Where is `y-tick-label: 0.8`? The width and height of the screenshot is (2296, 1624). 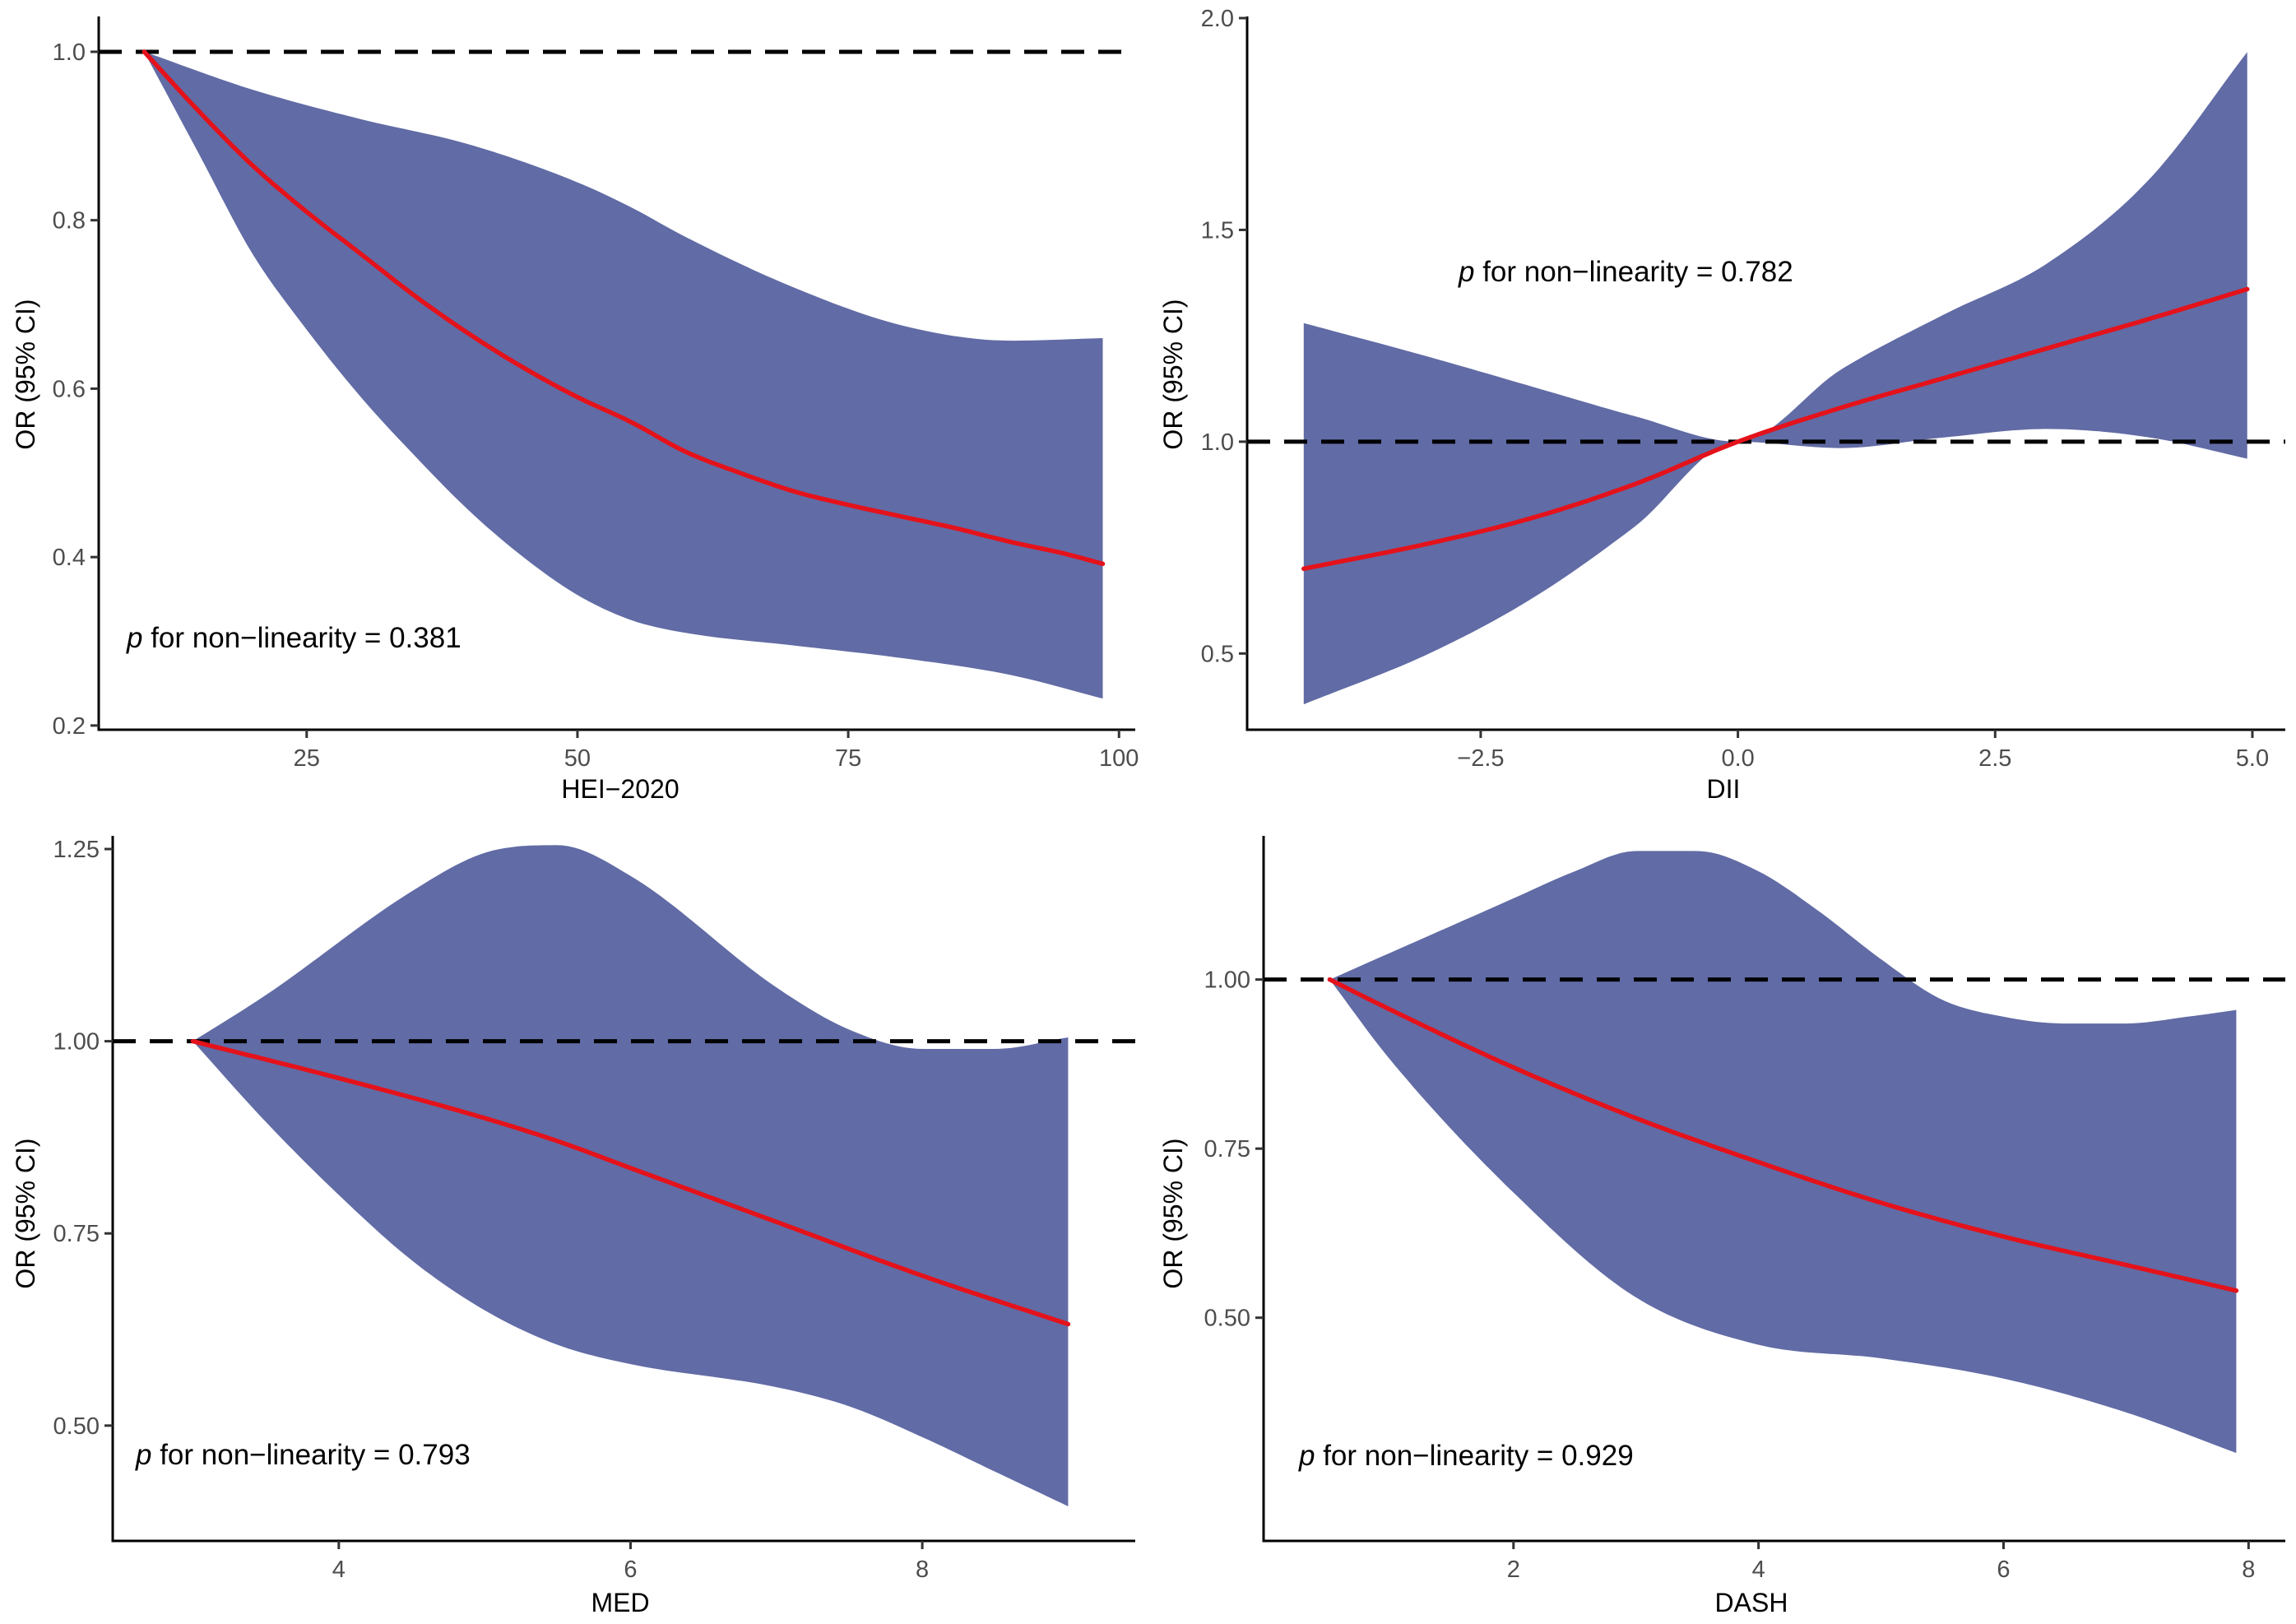 y-tick-label: 0.8 is located at coordinates (69, 221).